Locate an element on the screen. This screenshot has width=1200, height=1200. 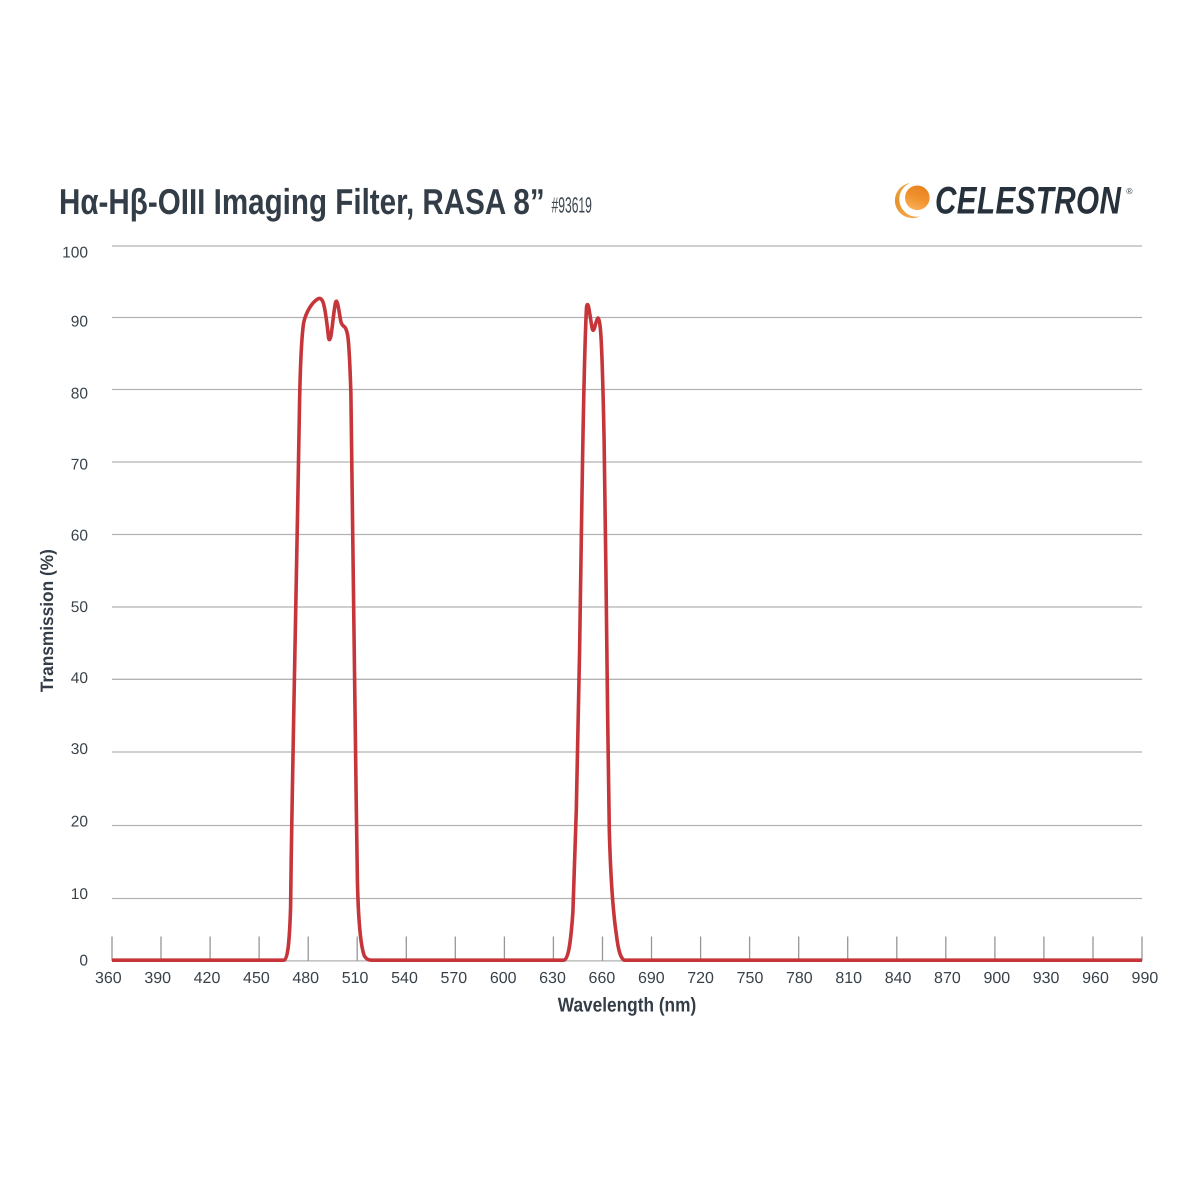
svg-text: 960 is located at coordinates (1095, 978).